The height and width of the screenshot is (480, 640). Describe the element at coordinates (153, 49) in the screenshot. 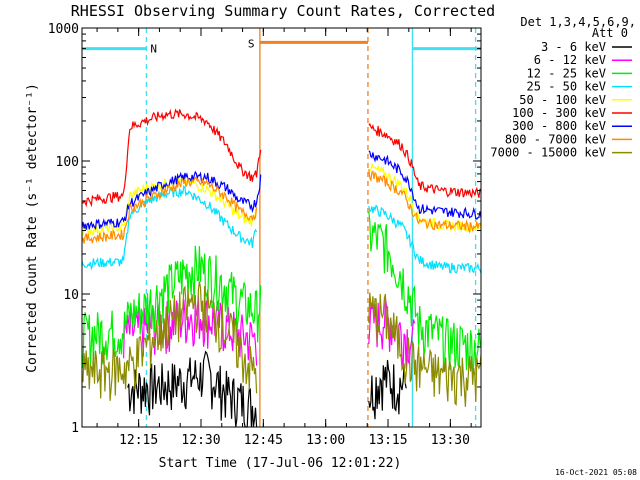

I see `night-marker: N` at that location.